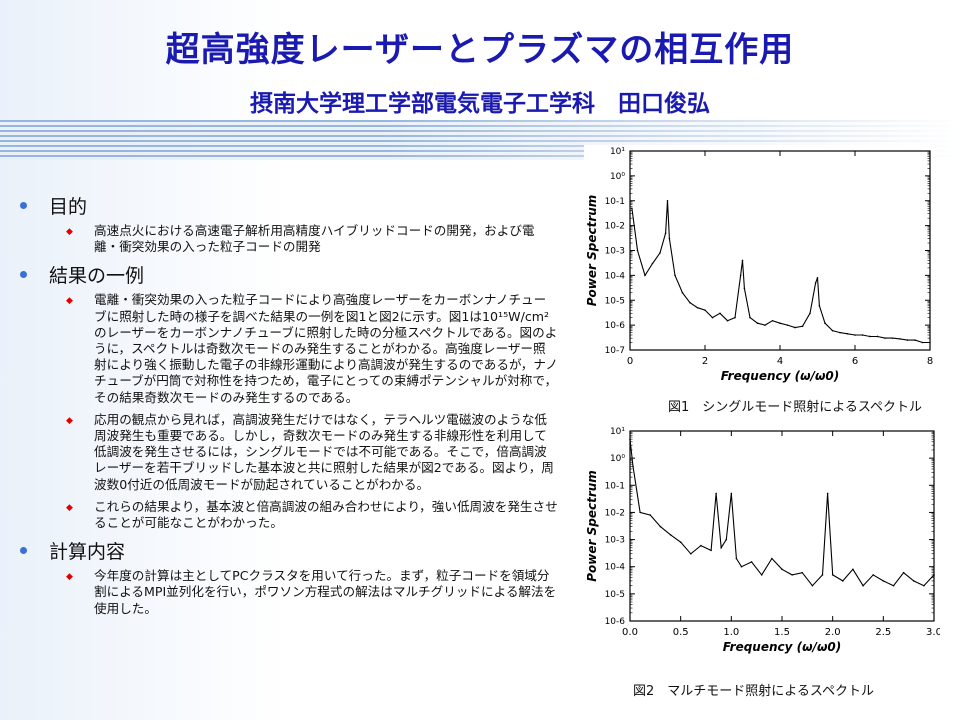 The image size is (960, 720). Describe the element at coordinates (782, 632) in the screenshot. I see `x-tick-label: 1.5` at that location.